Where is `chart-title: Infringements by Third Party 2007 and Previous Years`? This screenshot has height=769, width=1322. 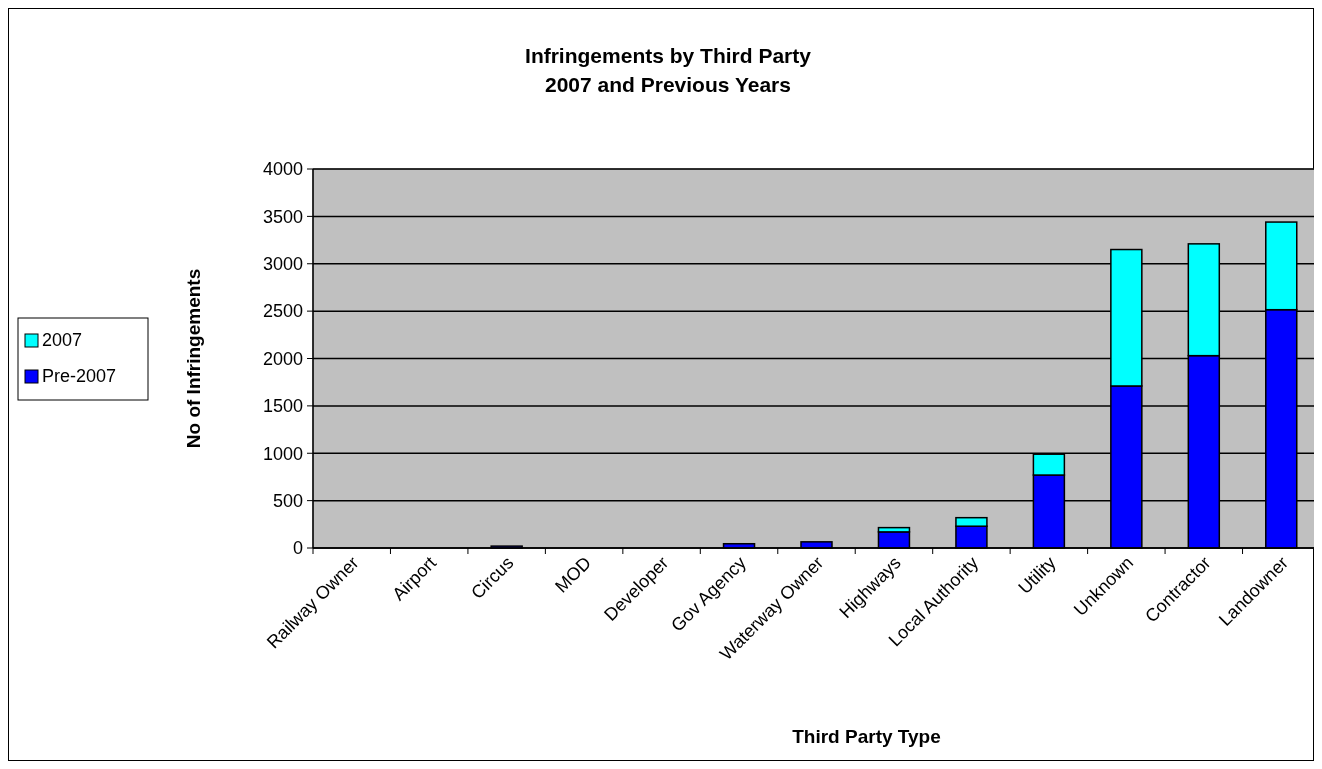 chart-title: Infringements by Third Party 2007 and Previous Years is located at coordinates (668, 70).